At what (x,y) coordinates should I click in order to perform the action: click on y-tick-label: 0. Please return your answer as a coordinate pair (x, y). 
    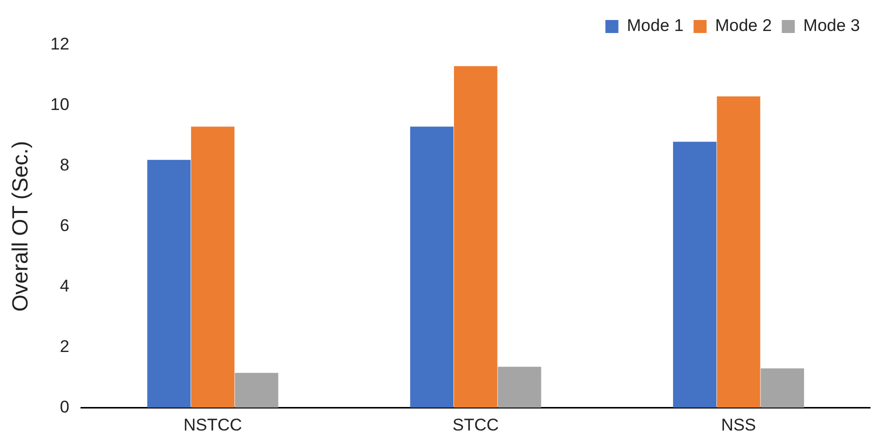
    Looking at the image, I should click on (65, 406).